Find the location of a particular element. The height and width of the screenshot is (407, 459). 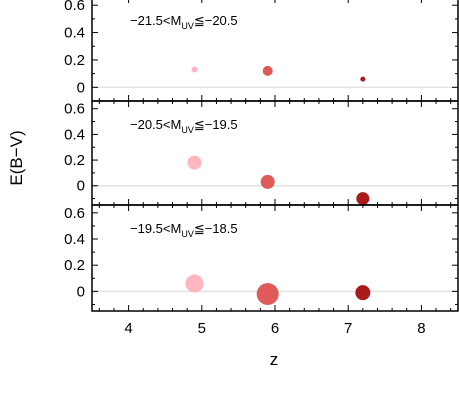

panel-label: −19.5<MUV≦−18.5 is located at coordinates (184, 230).